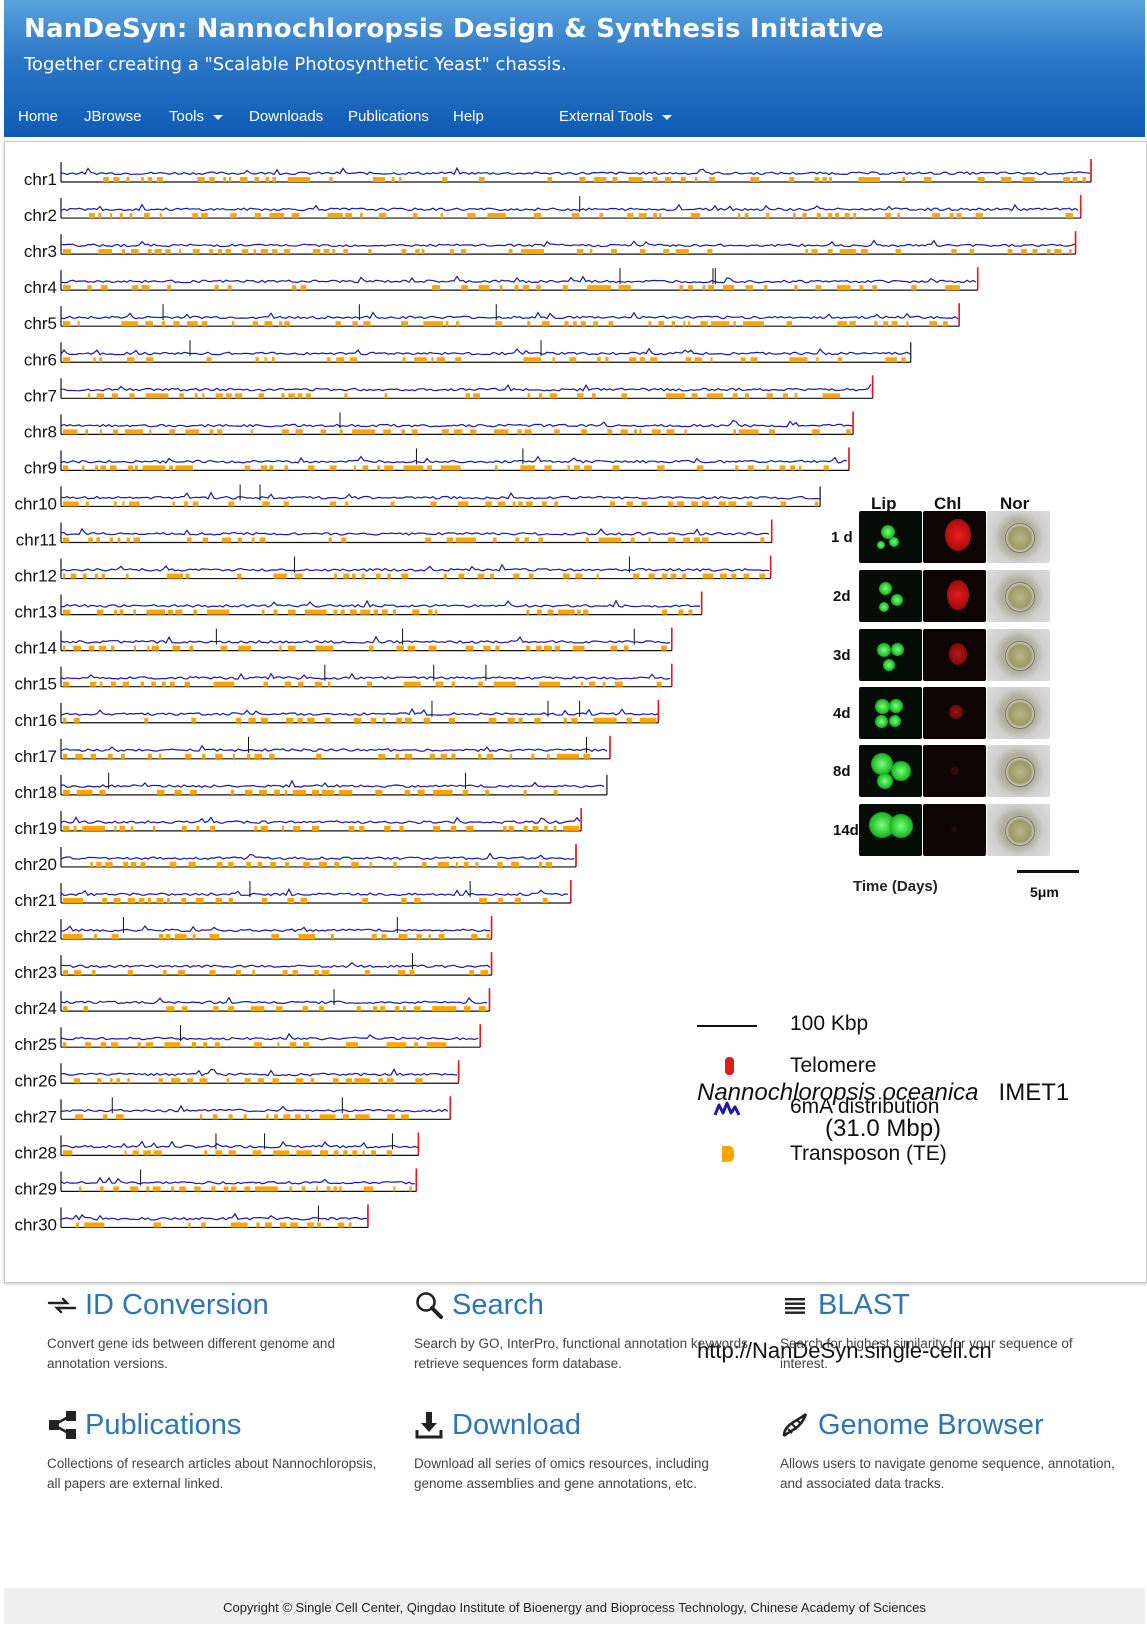  What do you see at coordinates (317, 856) in the screenshot?
I see `6ma-track` at bounding box center [317, 856].